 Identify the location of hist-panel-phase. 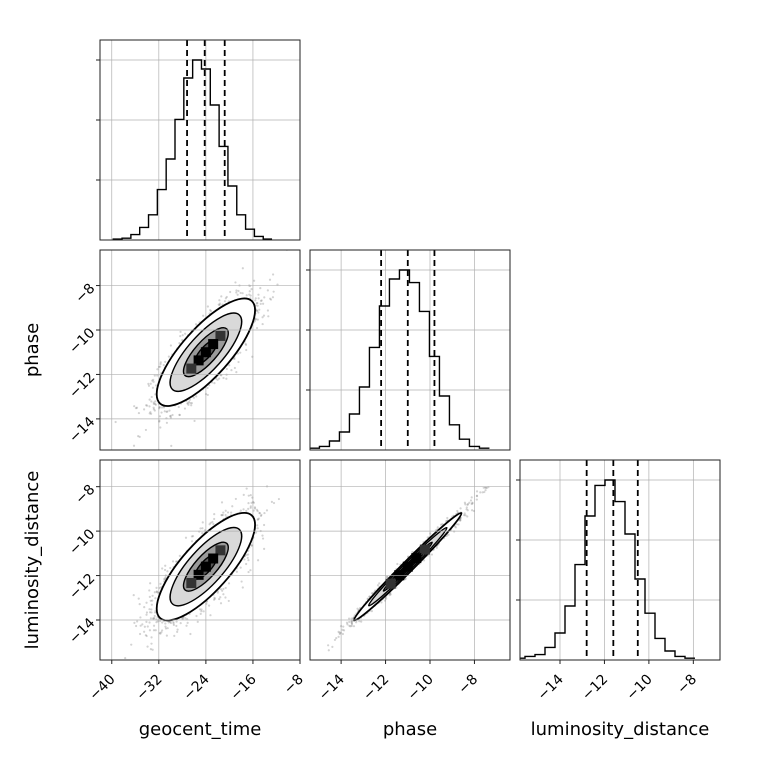
(408, 350).